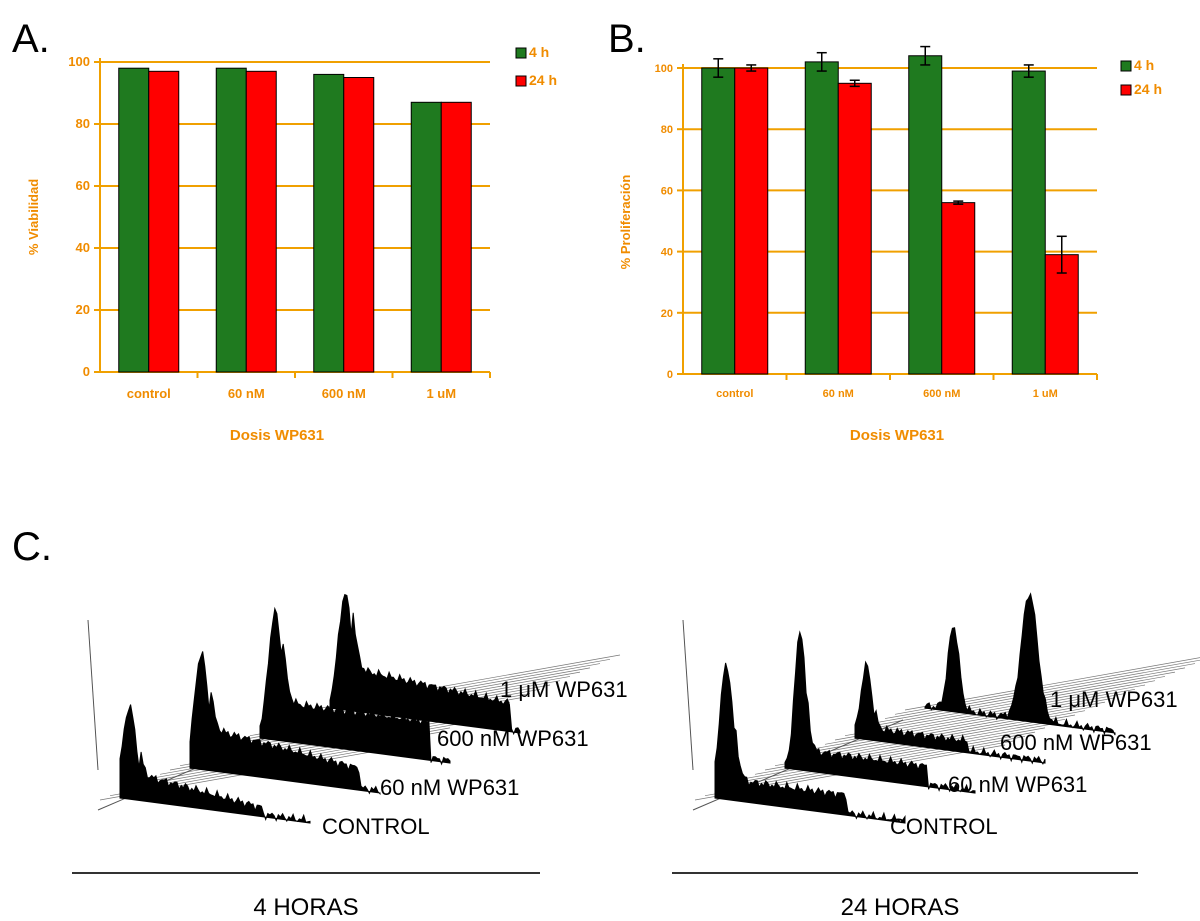 This screenshot has width=1200, height=921. I want to click on hist-left-label-control: CONTROL, so click(376, 826).